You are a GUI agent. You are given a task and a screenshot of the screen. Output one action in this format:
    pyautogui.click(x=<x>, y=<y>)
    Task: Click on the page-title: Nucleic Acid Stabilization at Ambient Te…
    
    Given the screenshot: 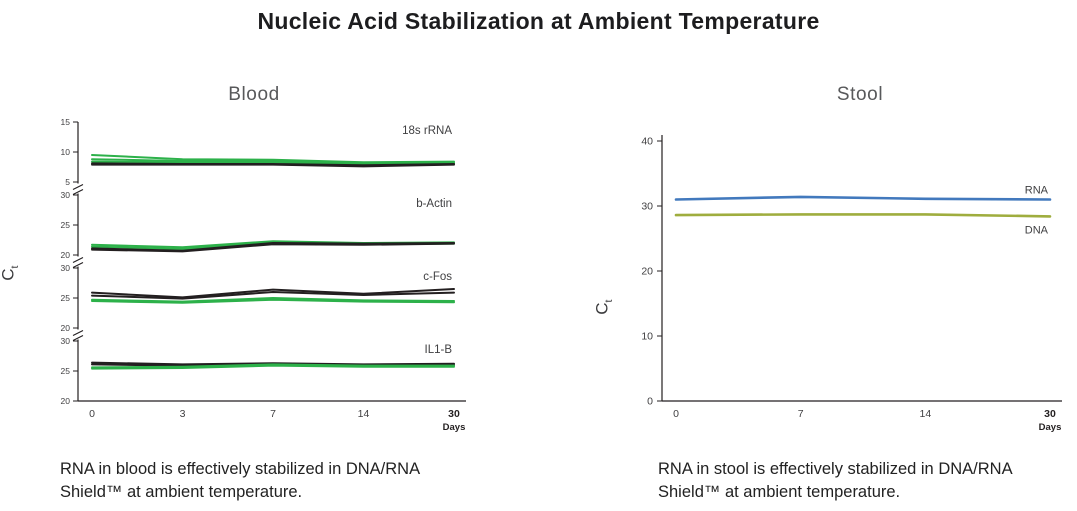 What is the action you would take?
    pyautogui.click(x=538, y=21)
    